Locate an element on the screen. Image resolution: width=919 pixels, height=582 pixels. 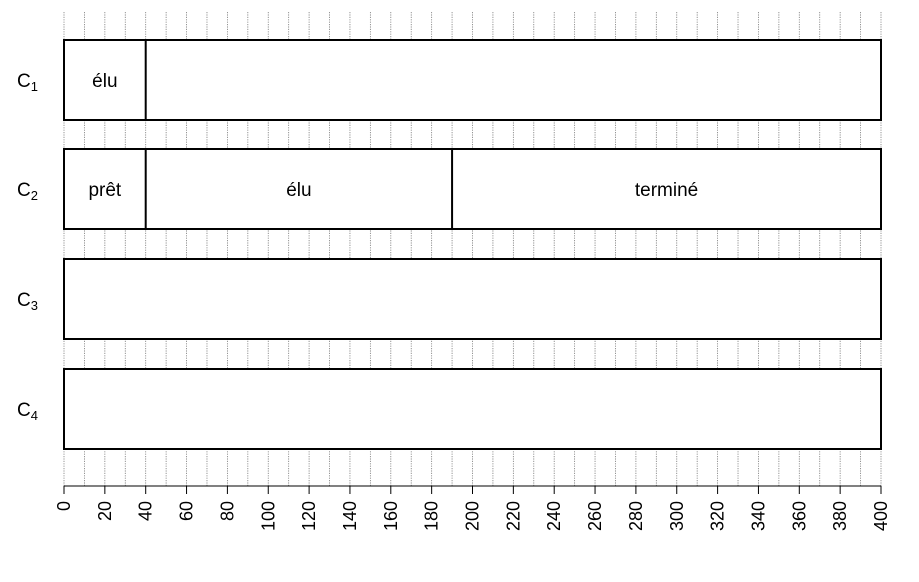
row-label-subscript: 1 is located at coordinates (34, 86).